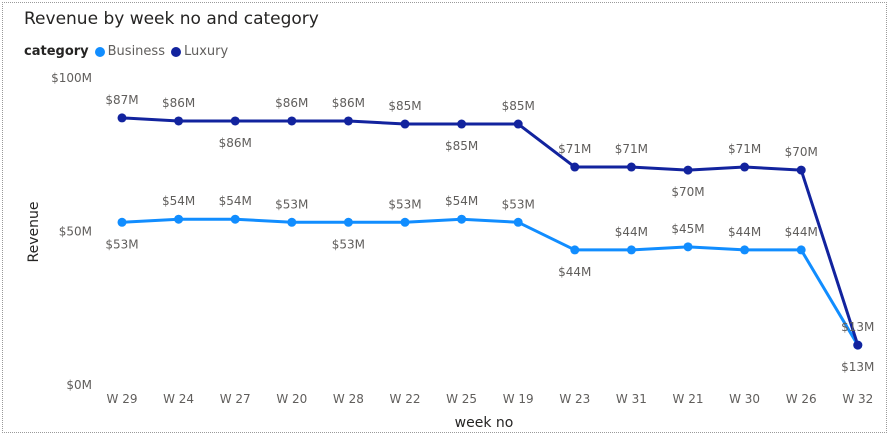  I want to click on legend-dot-luxury, so click(175, 51).